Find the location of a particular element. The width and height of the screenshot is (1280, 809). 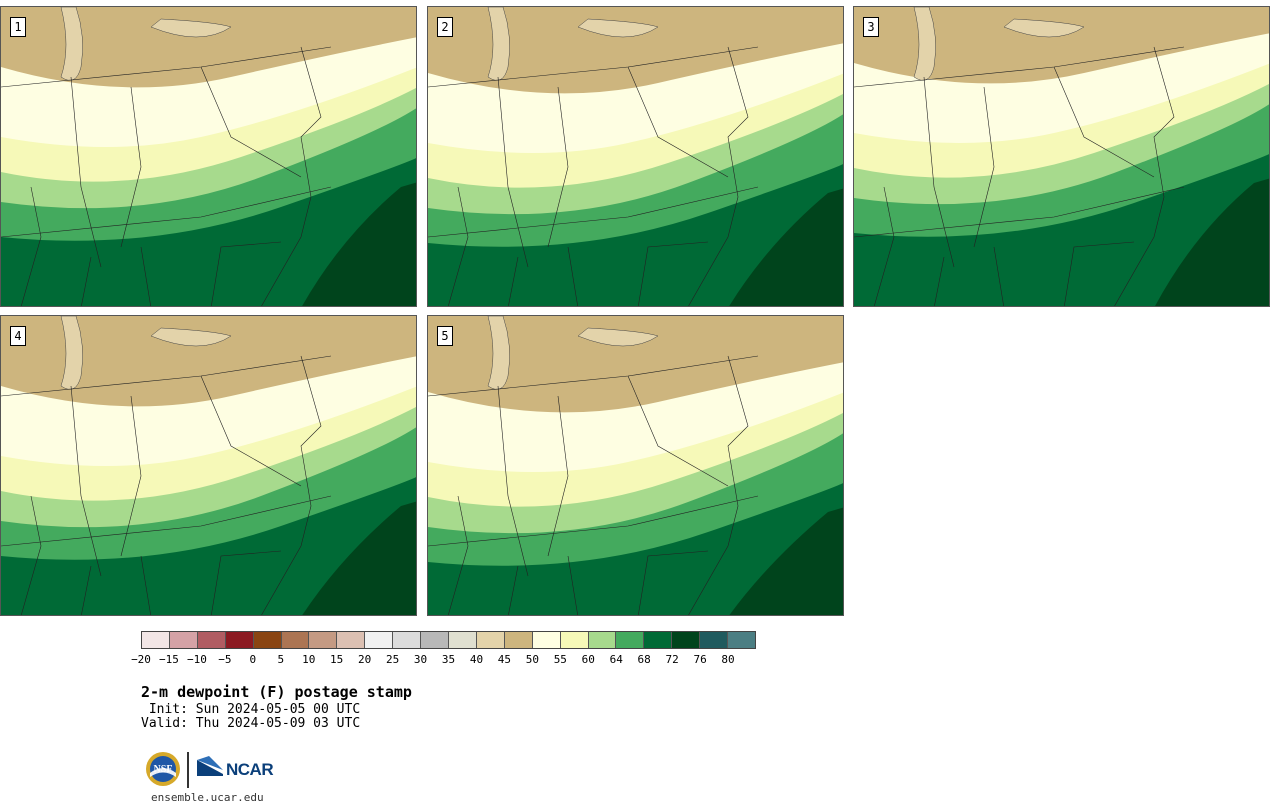

valid-time: Valid: Thu 2024-05-09 03 UTC is located at coordinates (251, 723).